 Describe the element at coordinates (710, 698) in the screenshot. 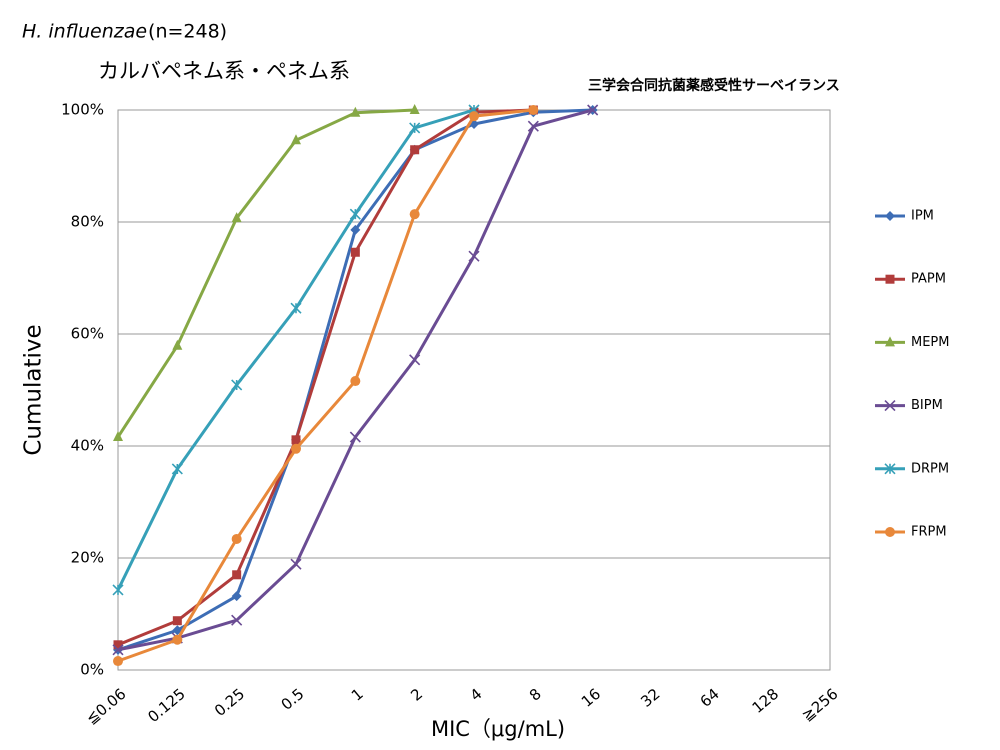

I see `x-tick-label: 64` at that location.